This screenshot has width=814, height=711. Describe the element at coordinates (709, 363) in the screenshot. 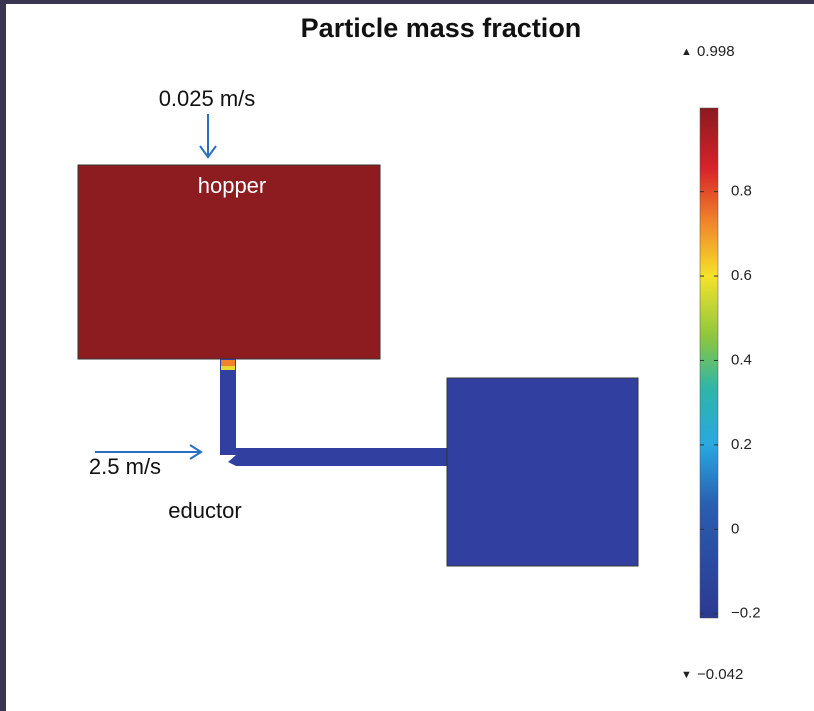

I see `colorbar` at that location.